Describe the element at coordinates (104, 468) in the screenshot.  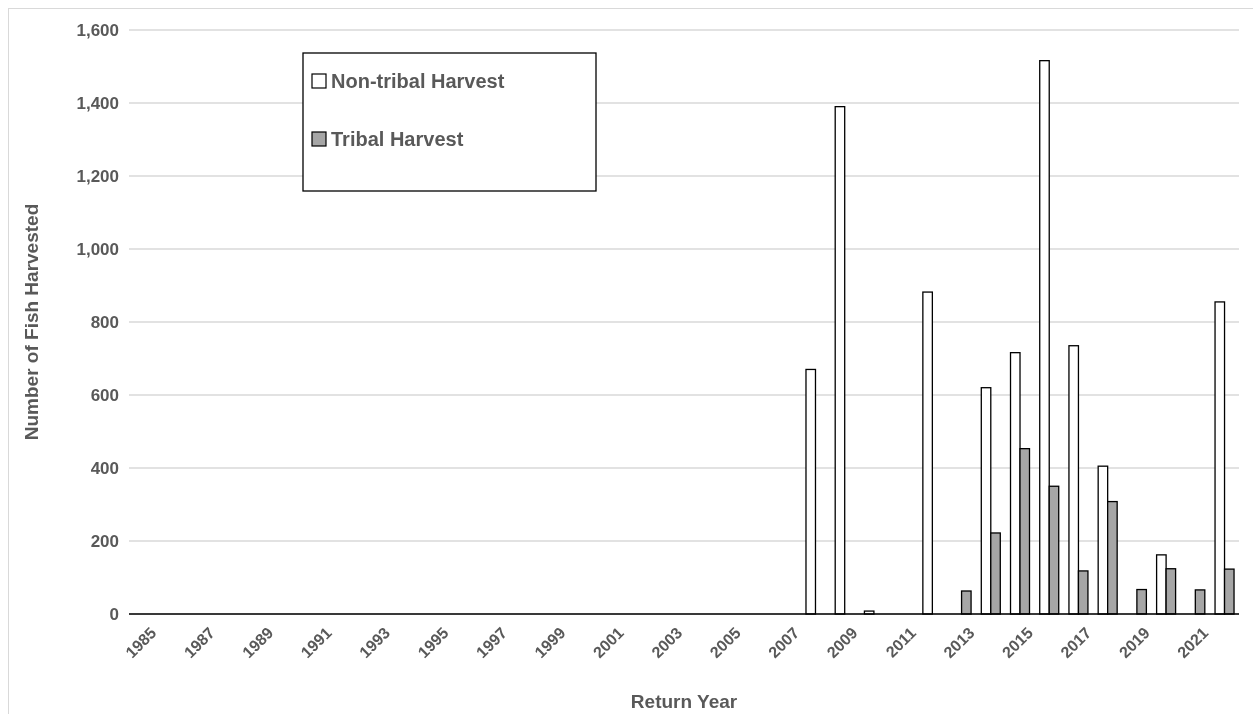
I see `y-tick-label: 400` at that location.